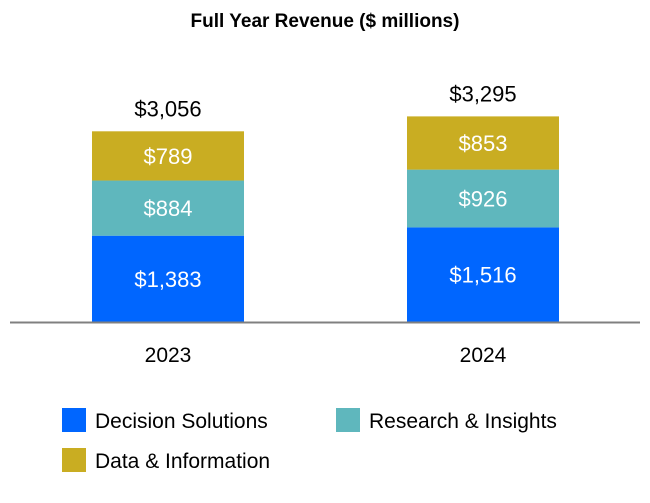 The image size is (650, 503). Describe the element at coordinates (325, 21) in the screenshot. I see `chart-title: Full Year Revenue ($ millions)` at that location.